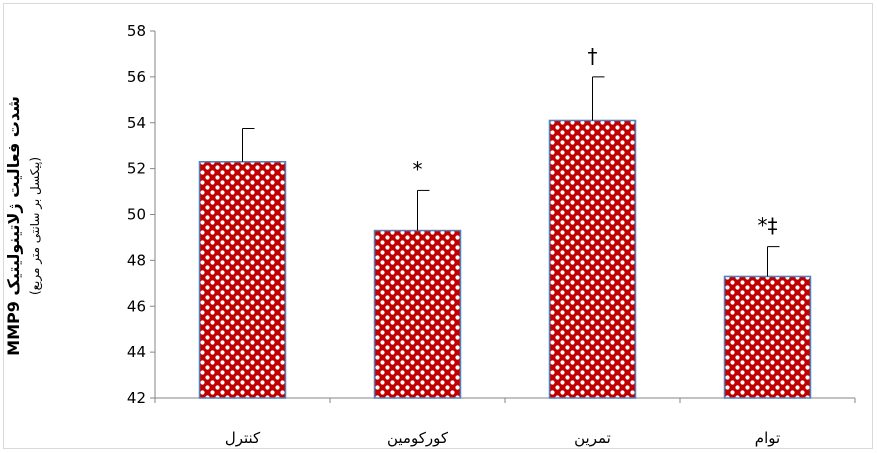 The width and height of the screenshot is (877, 453). I want to click on y-tick-label: 54, so click(136, 123).